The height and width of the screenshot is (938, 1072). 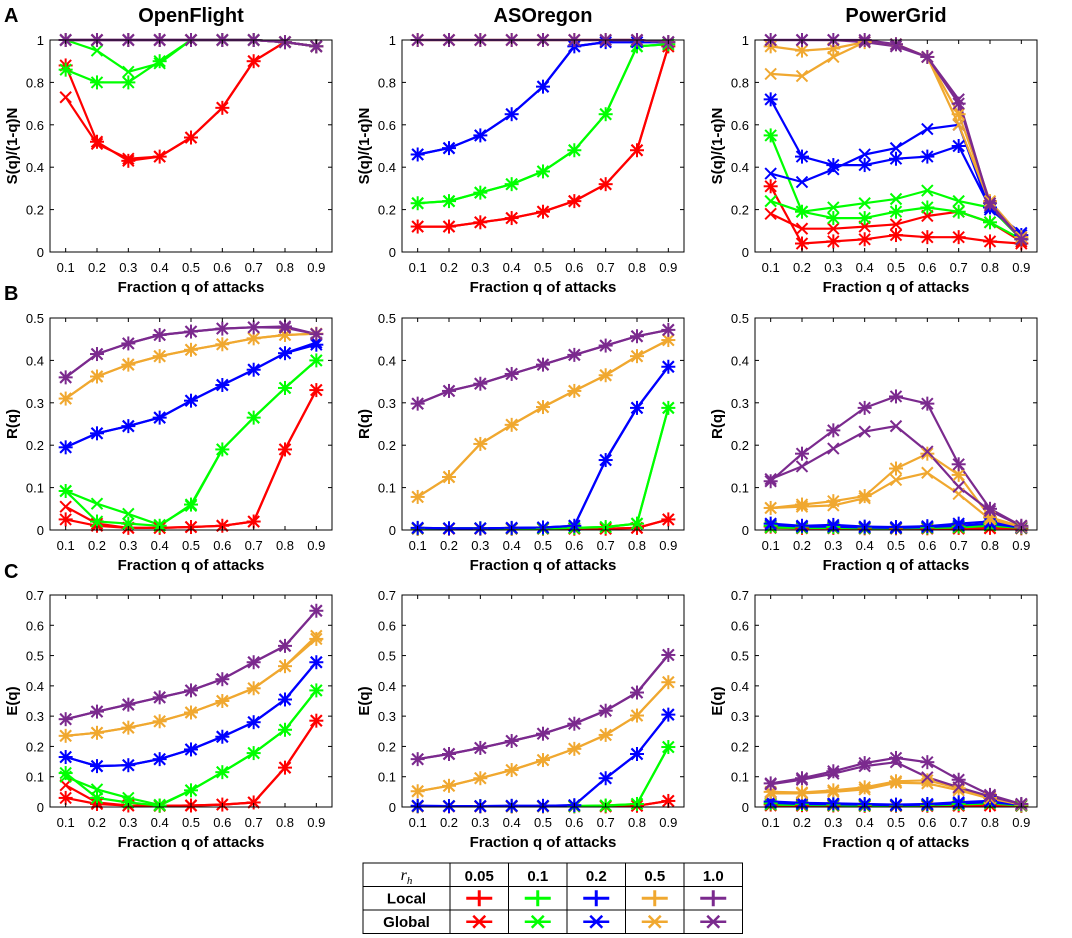 I want to click on panel-b2-point-global-1.0-8, so click(x=668, y=330).